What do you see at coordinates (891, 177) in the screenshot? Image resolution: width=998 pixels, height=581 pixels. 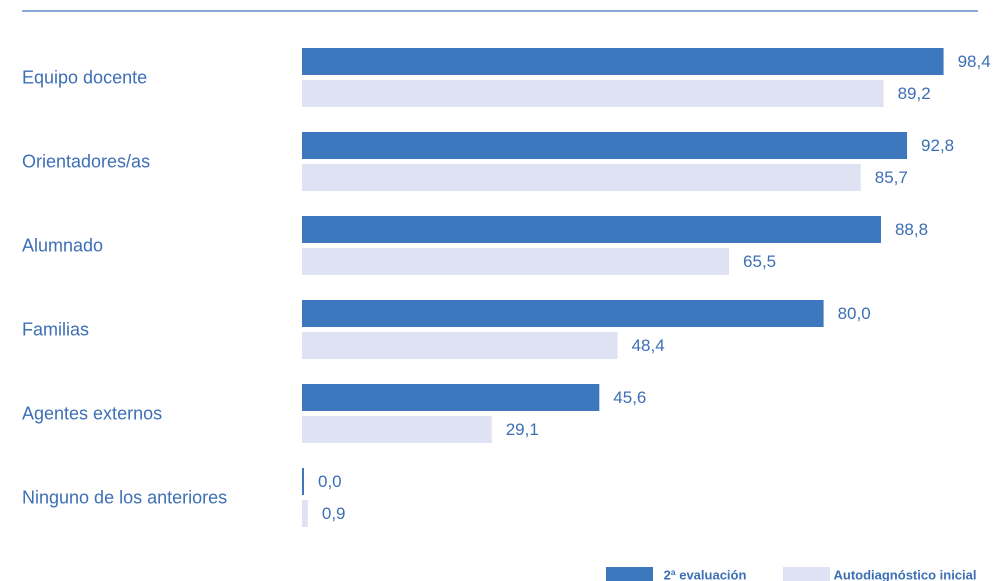 I see `value-label: 85,7` at bounding box center [891, 177].